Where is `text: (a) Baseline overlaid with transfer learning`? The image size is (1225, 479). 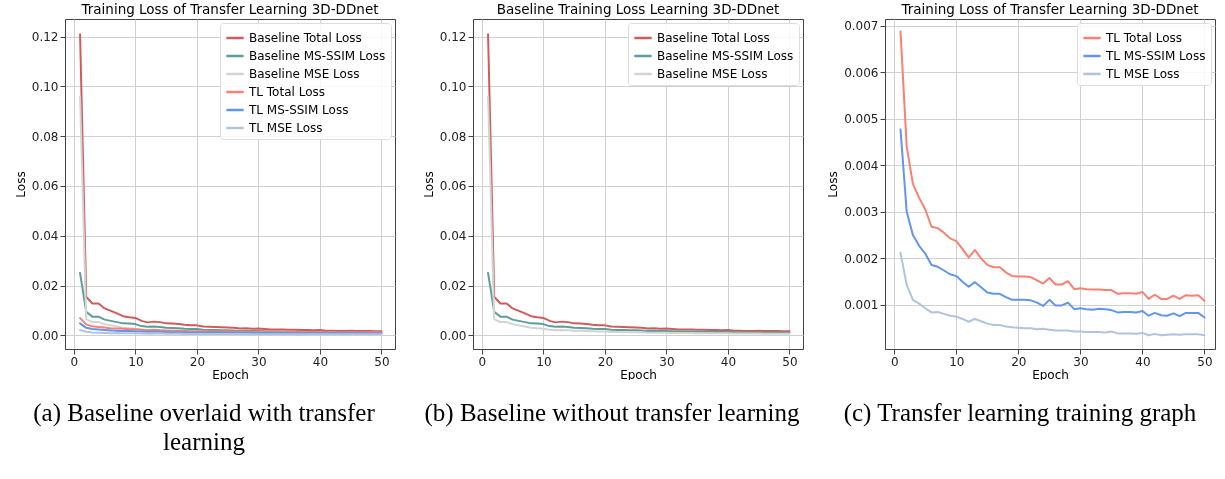 text: (a) Baseline overlaid with transfer learning is located at coordinates (204, 427).